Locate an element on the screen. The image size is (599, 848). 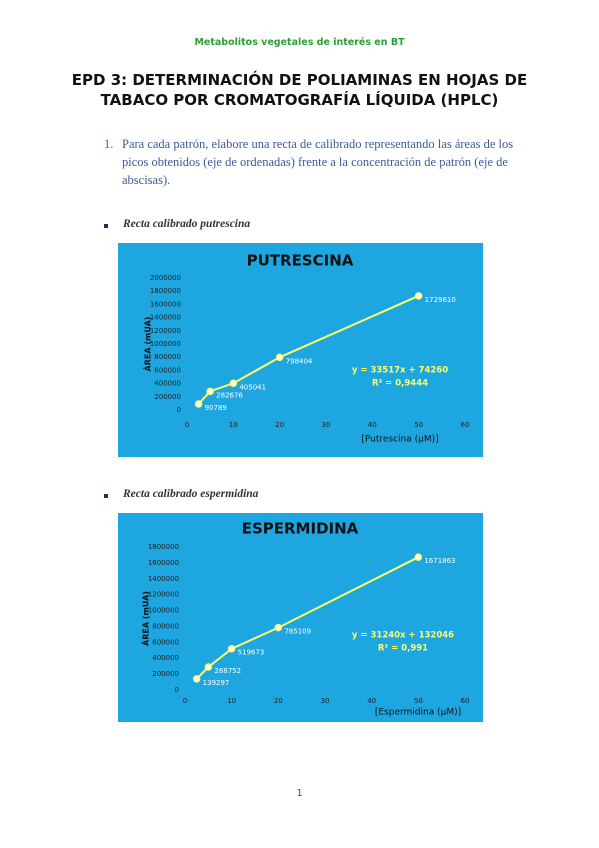
equation: y = 31240x + 132046 is located at coordinates (403, 636).